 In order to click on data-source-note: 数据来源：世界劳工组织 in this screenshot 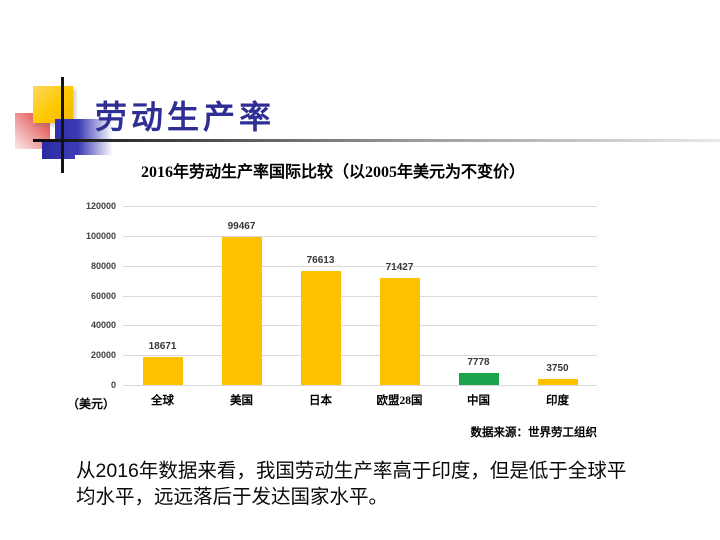, I will do `click(534, 433)`.